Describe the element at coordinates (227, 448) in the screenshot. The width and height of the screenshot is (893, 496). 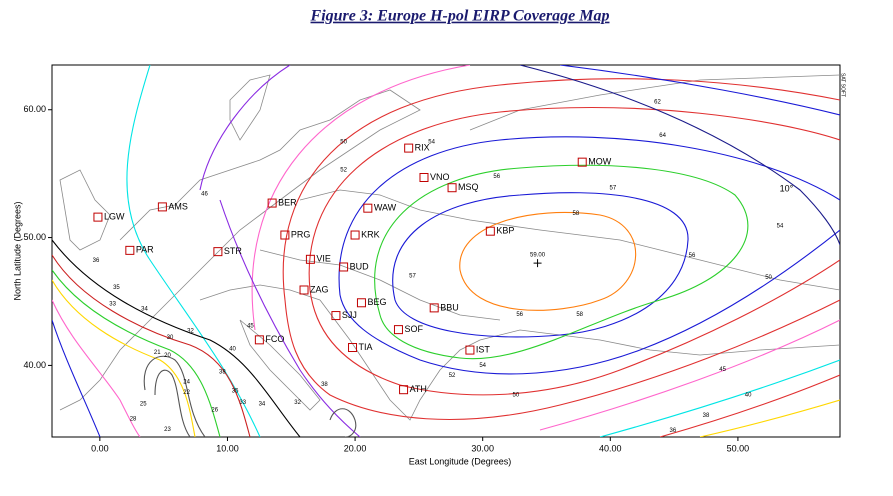
I see `x-tick-label: 10.00` at that location.